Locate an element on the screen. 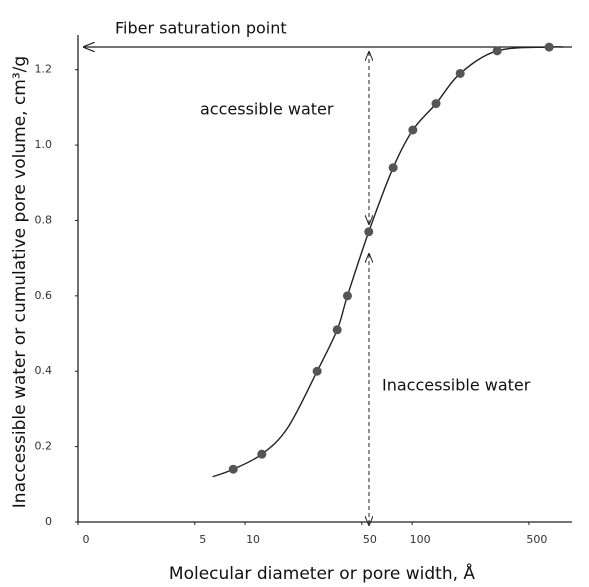  y-tick-label: 0.8 is located at coordinates (44, 219).